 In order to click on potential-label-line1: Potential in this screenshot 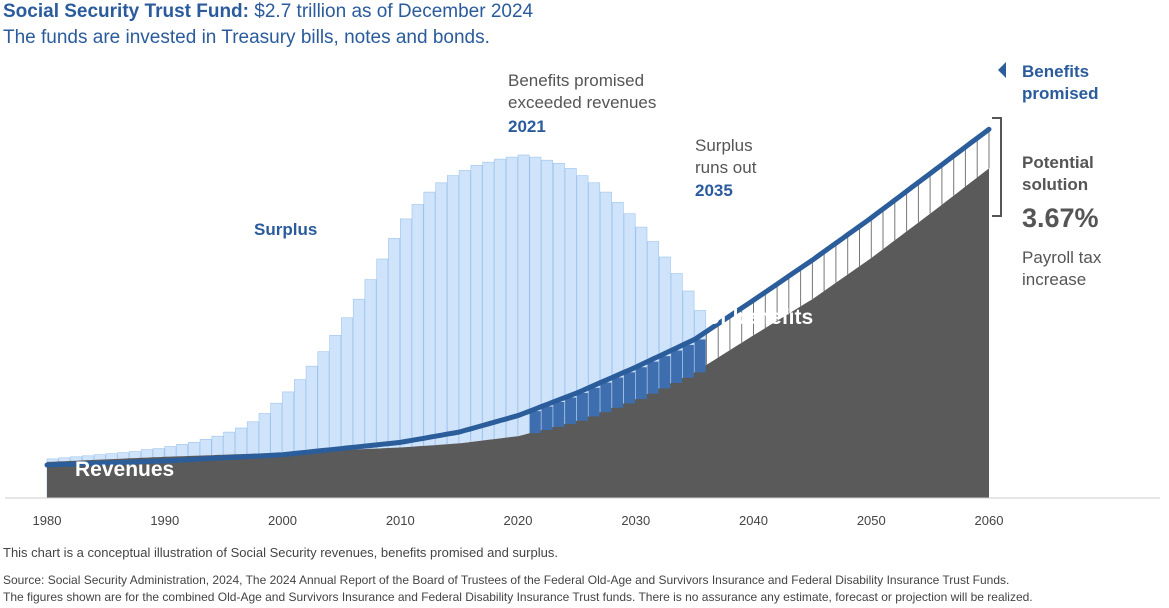, I will do `click(1058, 162)`.